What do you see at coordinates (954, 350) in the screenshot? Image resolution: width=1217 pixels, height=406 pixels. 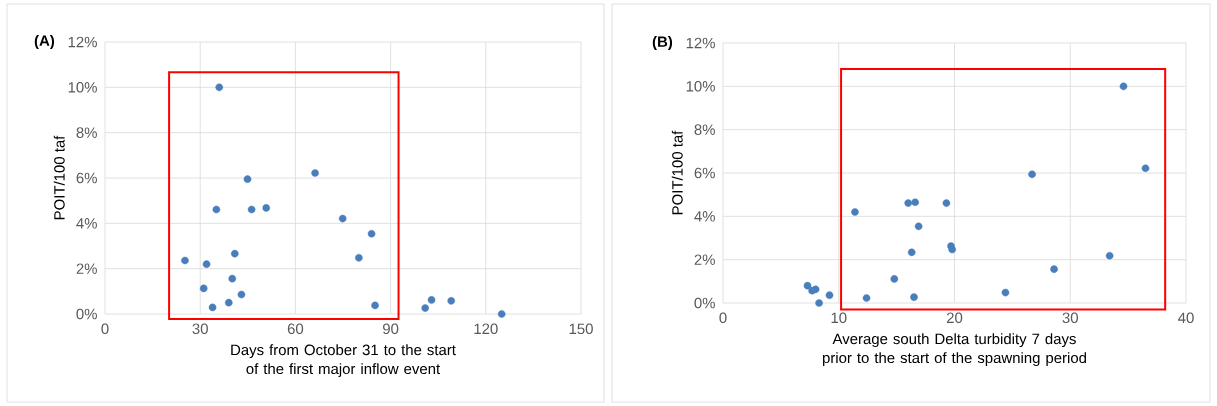 I see `x-axis-title: Average south Delta turbidity 7 days prior to the start of the spawning period` at bounding box center [954, 350].